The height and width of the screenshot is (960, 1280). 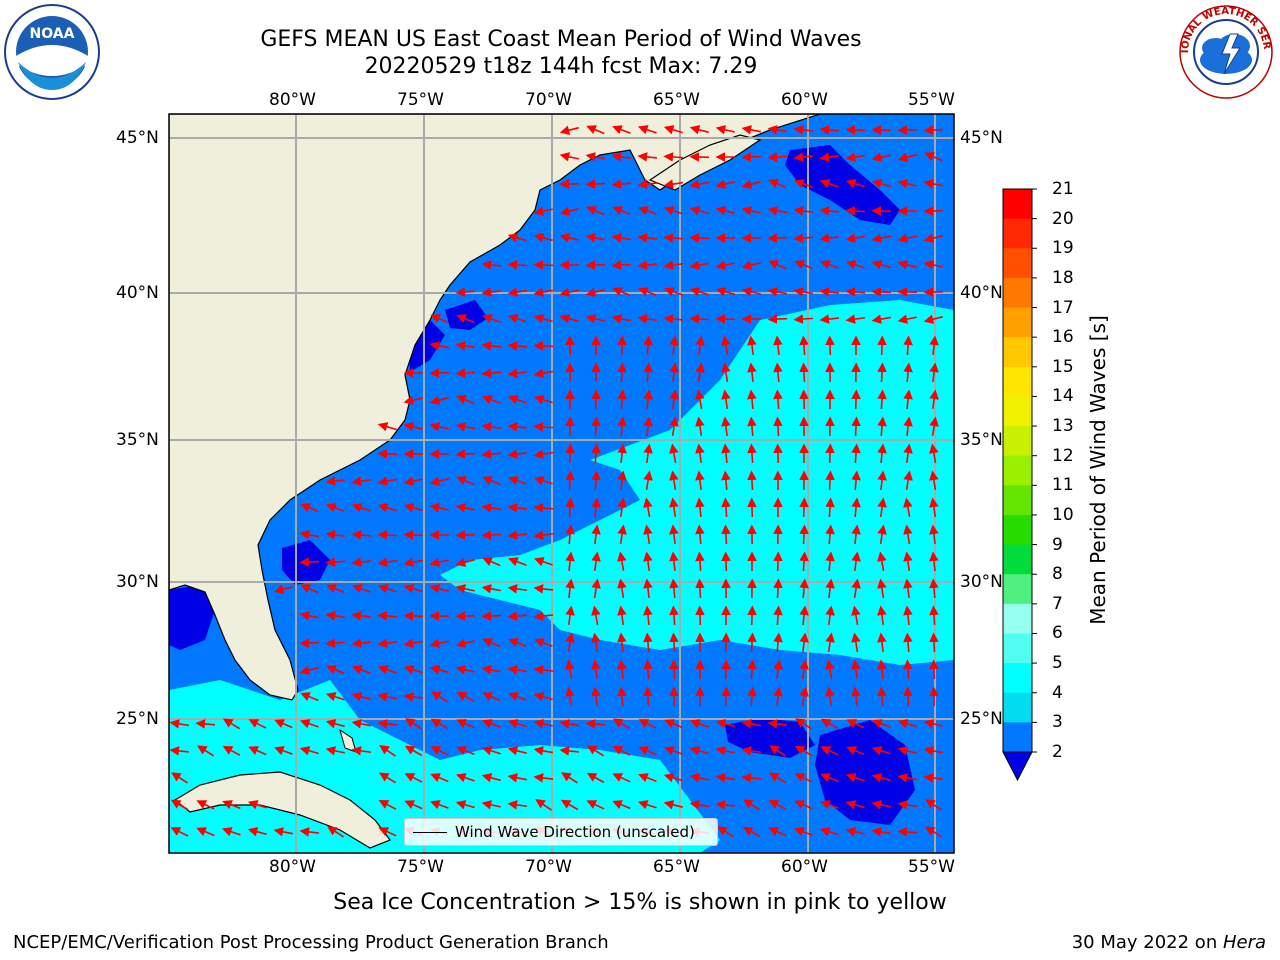 I want to click on colorbar-tick-label: 9, so click(x=1057, y=544).